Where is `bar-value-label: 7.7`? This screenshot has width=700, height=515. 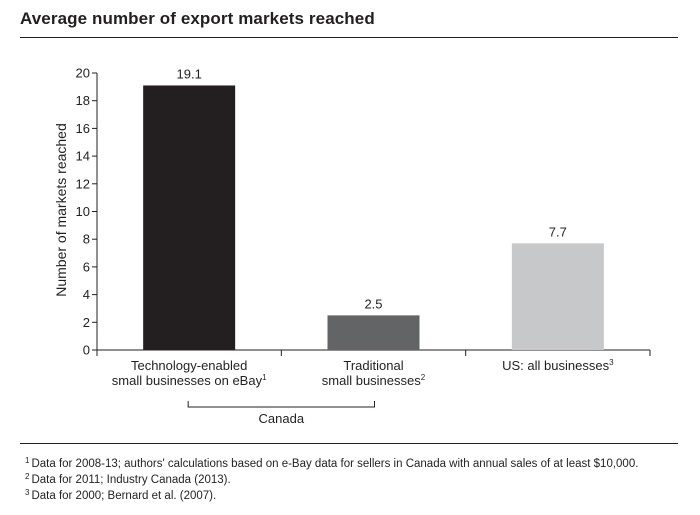
bar-value-label: 7.7 is located at coordinates (558, 231).